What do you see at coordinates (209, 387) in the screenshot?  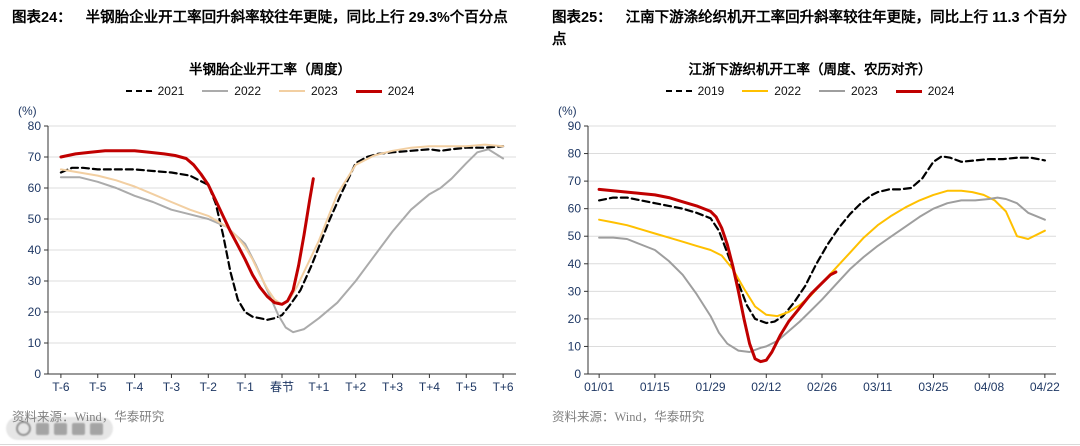 I see `svg-text: T-2` at bounding box center [209, 387].